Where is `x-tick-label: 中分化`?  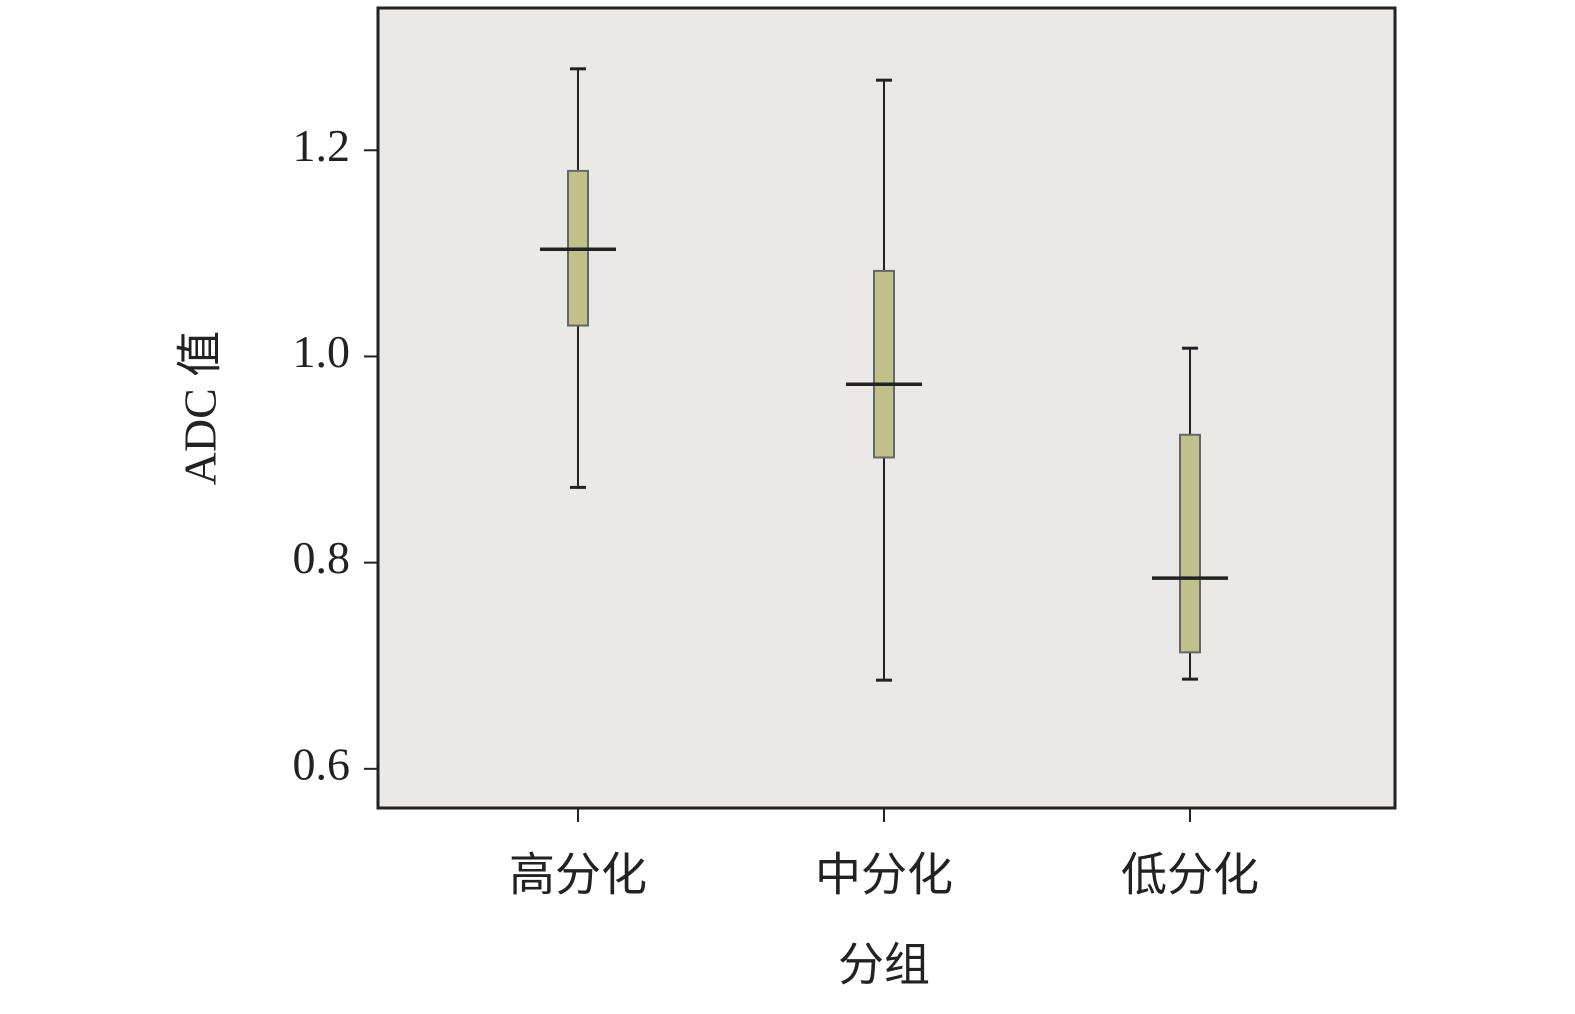 x-tick-label: 中分化 is located at coordinates (884, 875).